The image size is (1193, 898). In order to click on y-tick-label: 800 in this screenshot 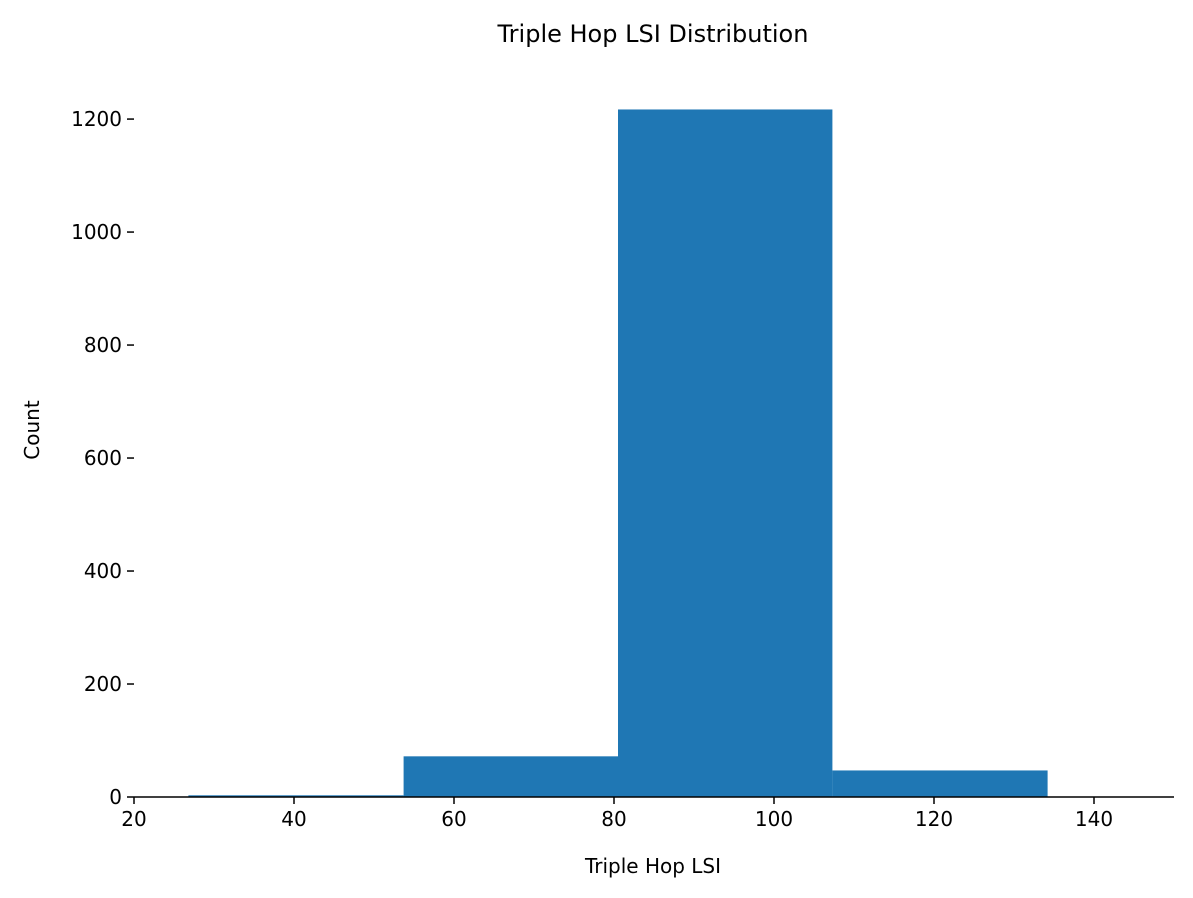, I will do `click(103, 345)`.